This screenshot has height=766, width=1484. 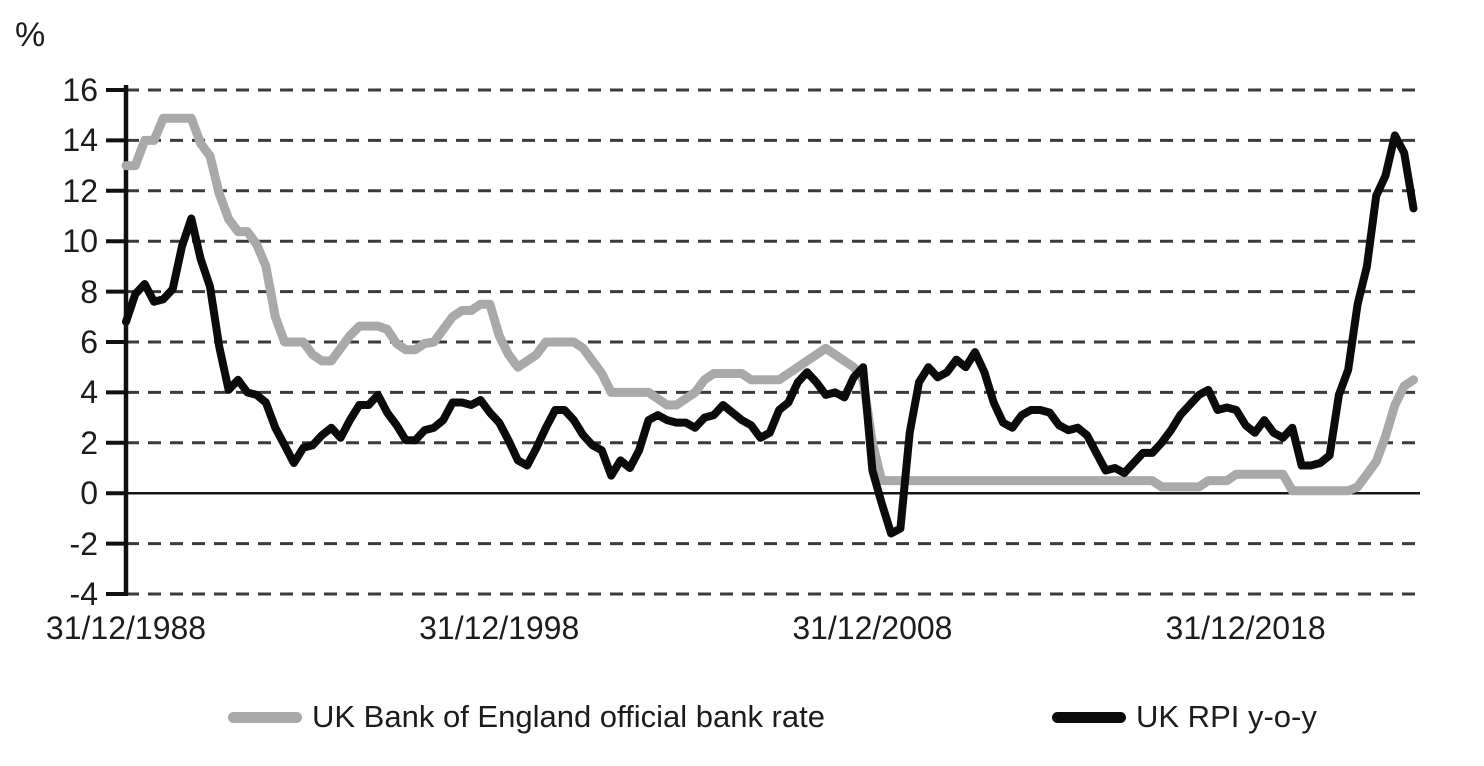 I want to click on rpi-legend-swatch, so click(x=1089, y=717).